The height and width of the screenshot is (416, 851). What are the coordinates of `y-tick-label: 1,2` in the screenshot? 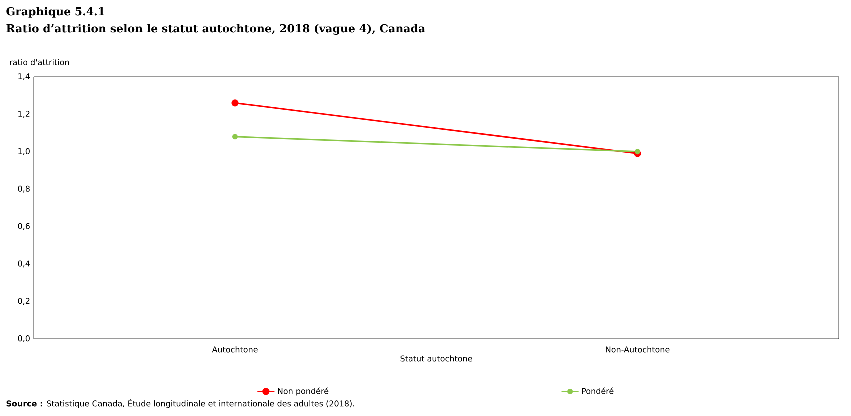 It's located at (24, 114).